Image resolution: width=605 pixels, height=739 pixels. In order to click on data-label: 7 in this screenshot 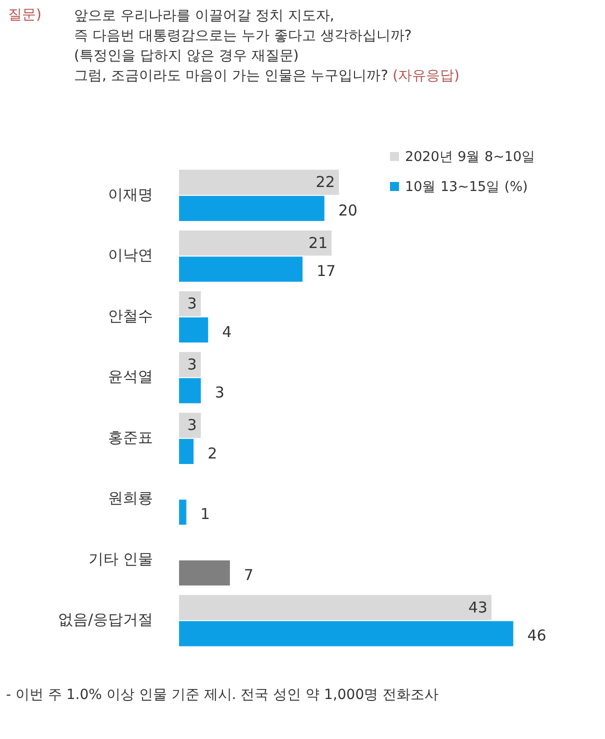, I will do `click(249, 575)`.